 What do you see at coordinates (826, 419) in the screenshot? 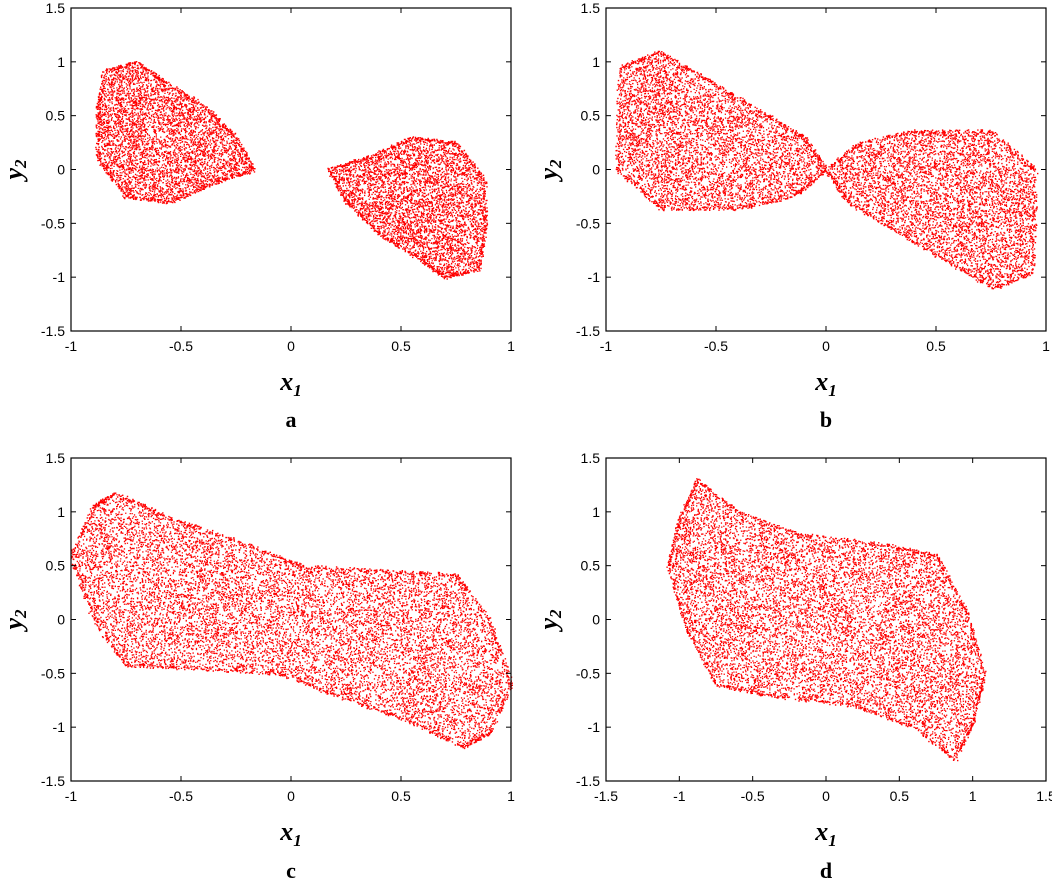
I see `panel-label: b` at bounding box center [826, 419].